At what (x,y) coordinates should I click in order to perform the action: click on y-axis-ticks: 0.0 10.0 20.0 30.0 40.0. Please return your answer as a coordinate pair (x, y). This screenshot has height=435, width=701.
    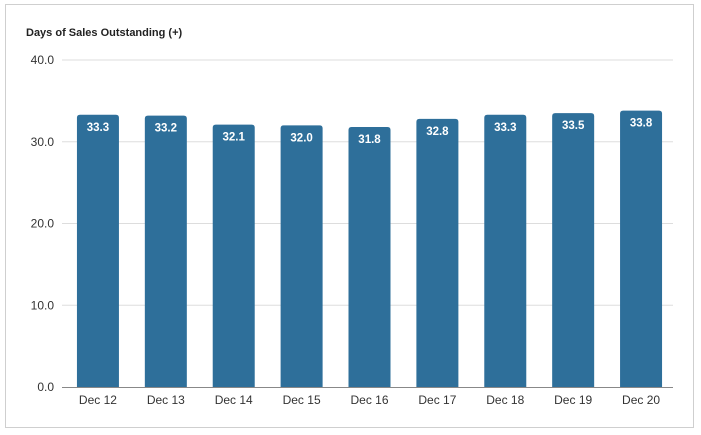
    Looking at the image, I should click on (43, 223).